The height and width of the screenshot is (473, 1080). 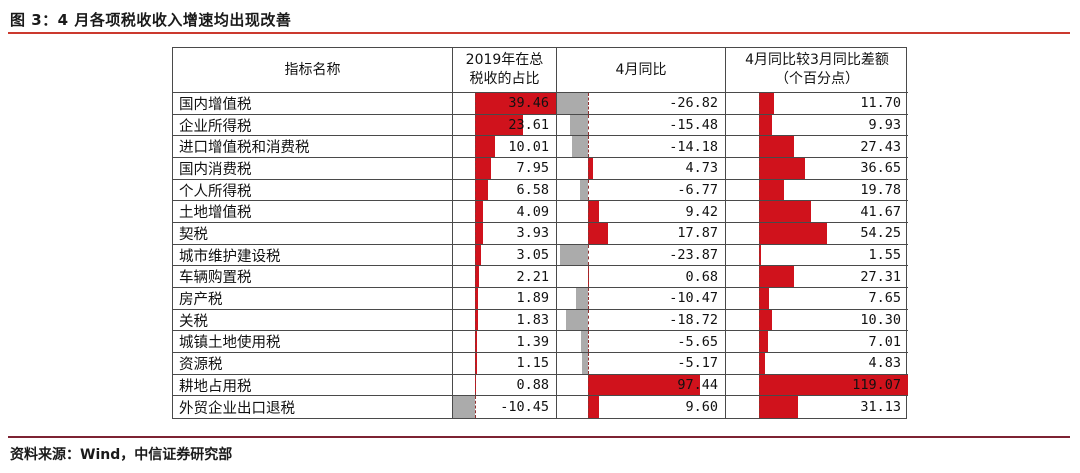 I want to click on april-yoy-cell: -14.18, so click(x=641, y=147).